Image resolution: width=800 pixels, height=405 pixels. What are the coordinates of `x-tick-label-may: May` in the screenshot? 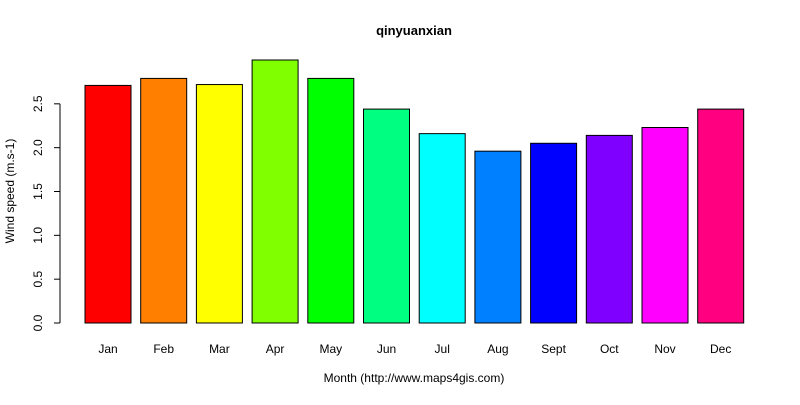 It's located at (330, 349).